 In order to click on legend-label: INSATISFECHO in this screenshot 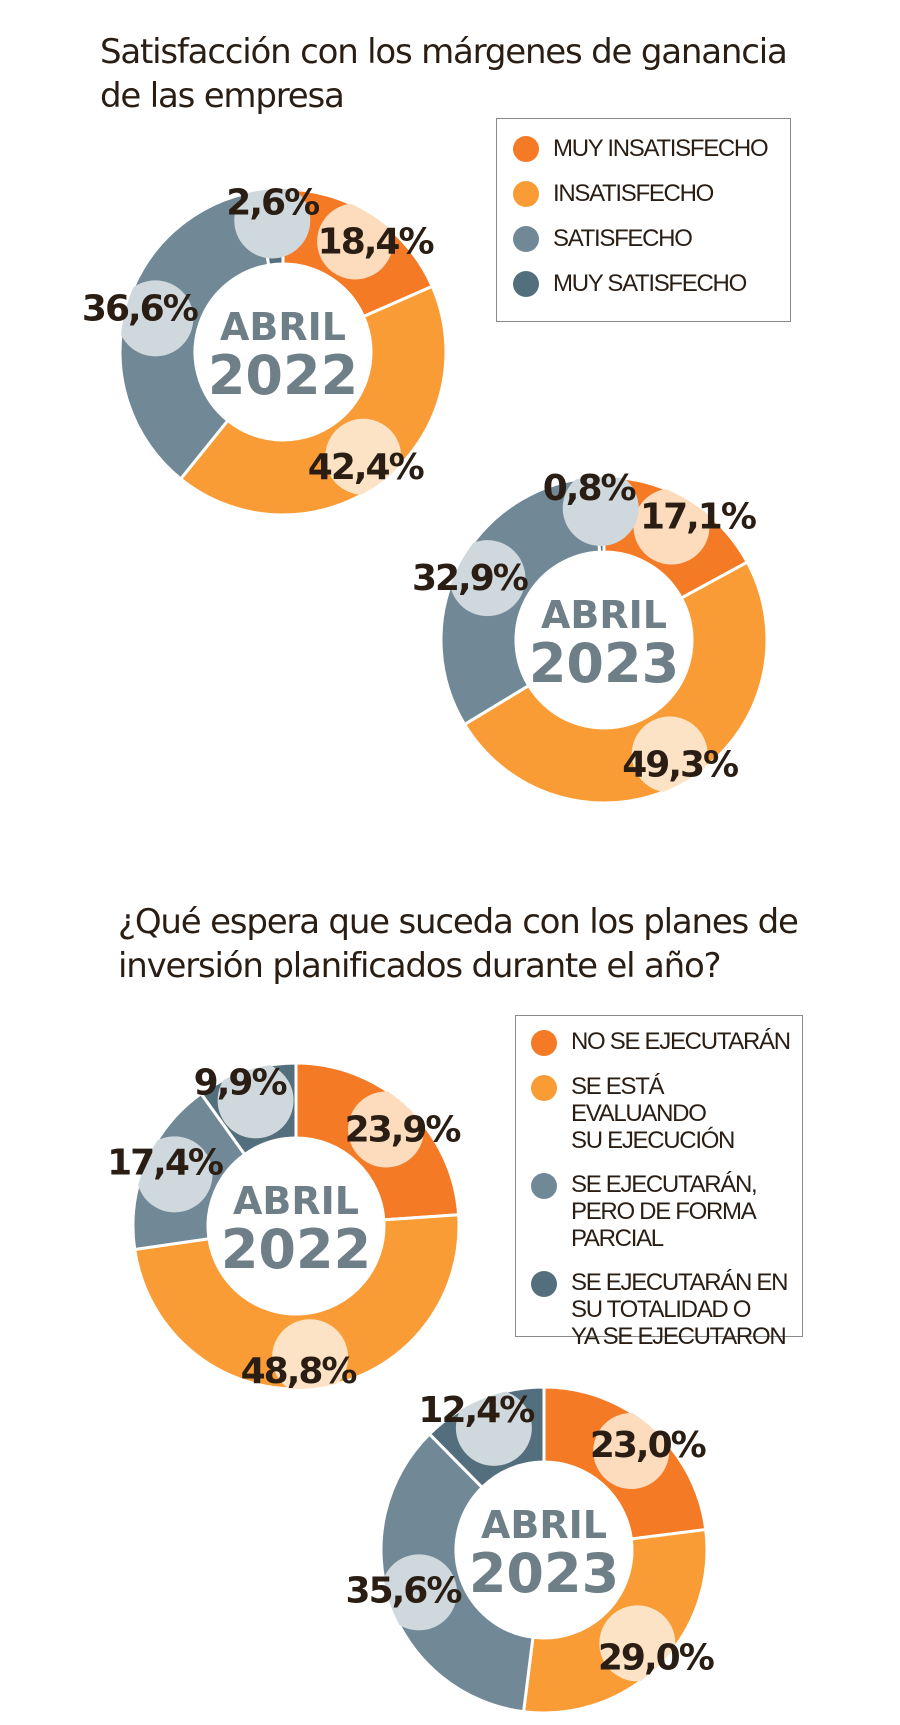, I will do `click(633, 193)`.